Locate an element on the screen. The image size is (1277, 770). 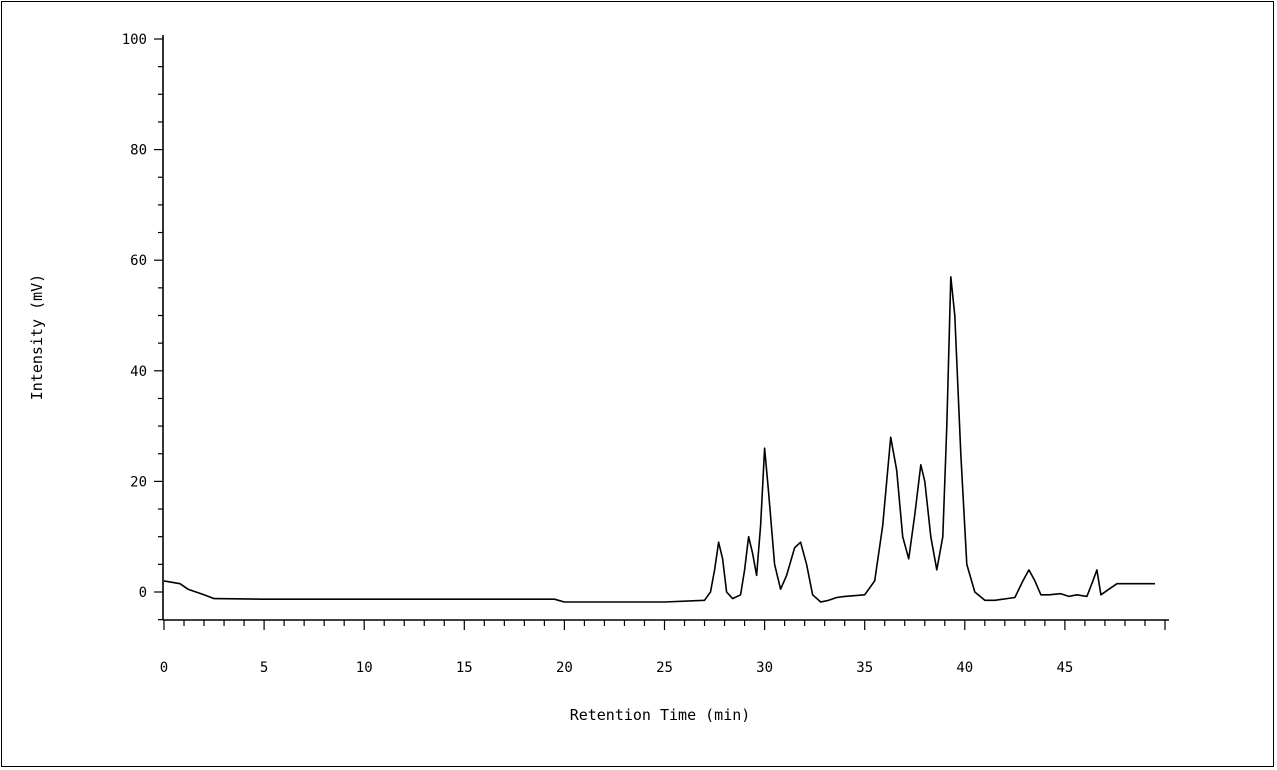
y-tick-label: 80 is located at coordinates (138, 151).